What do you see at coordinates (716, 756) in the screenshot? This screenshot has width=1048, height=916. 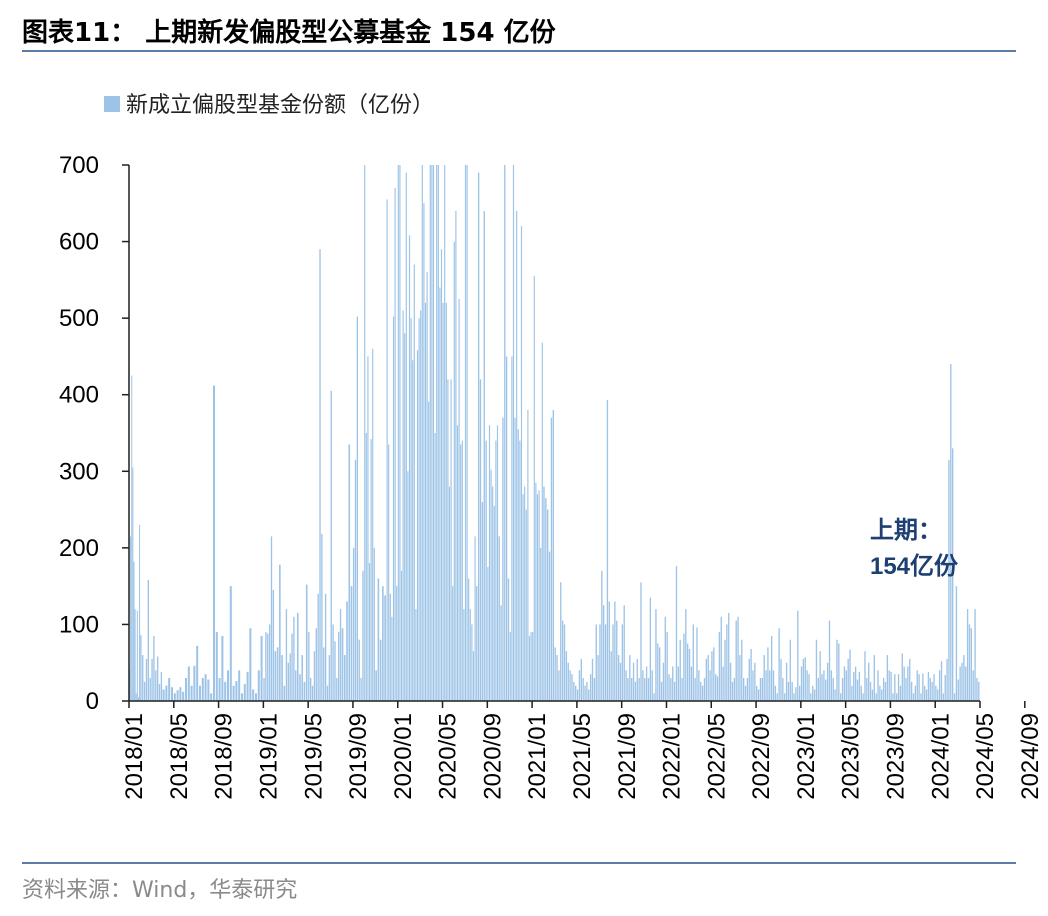 I see `x-tick-label: 2022/05` at bounding box center [716, 756].